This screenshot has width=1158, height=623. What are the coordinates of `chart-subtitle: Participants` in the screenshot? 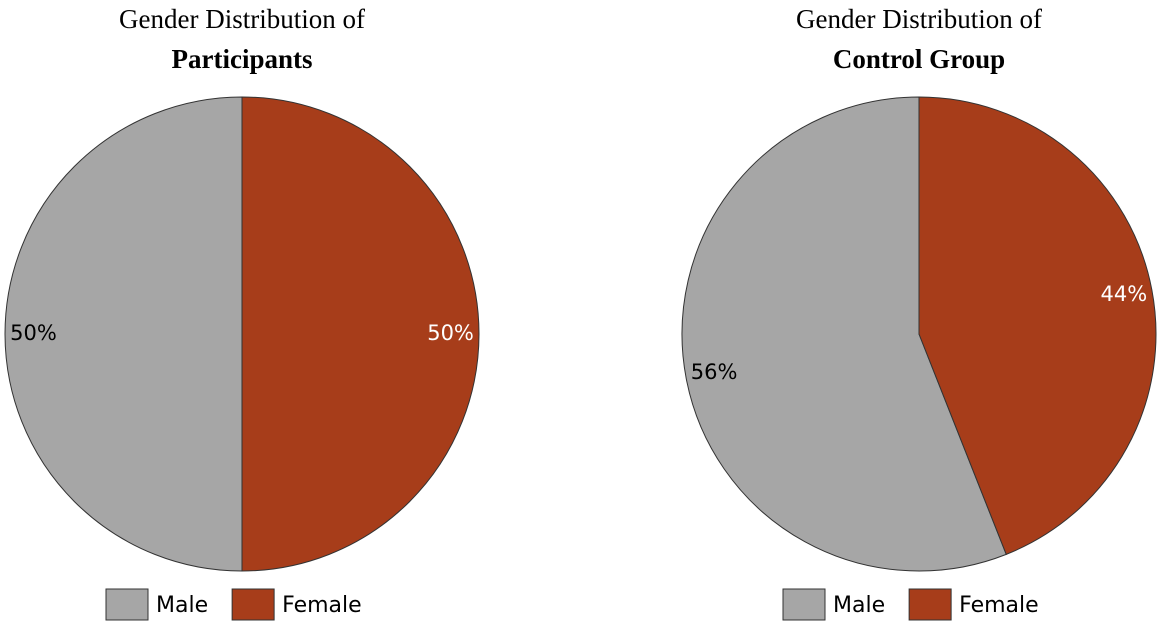 It's located at (242, 59).